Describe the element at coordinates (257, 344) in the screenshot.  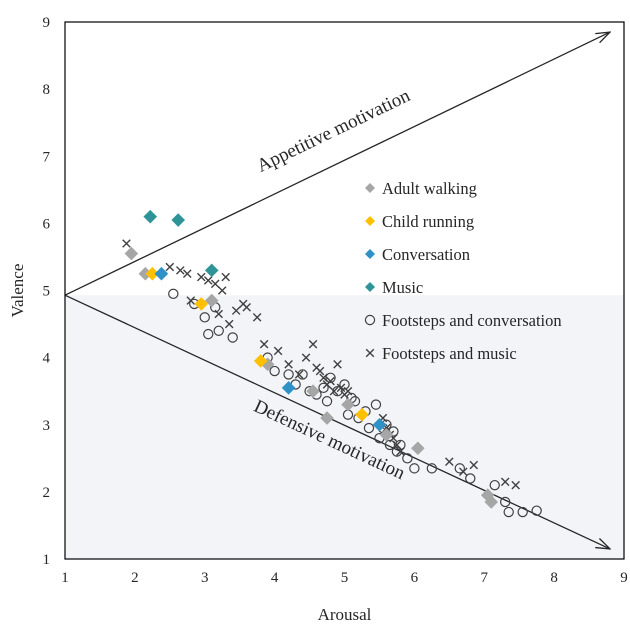
I see `series-child-running` at that location.